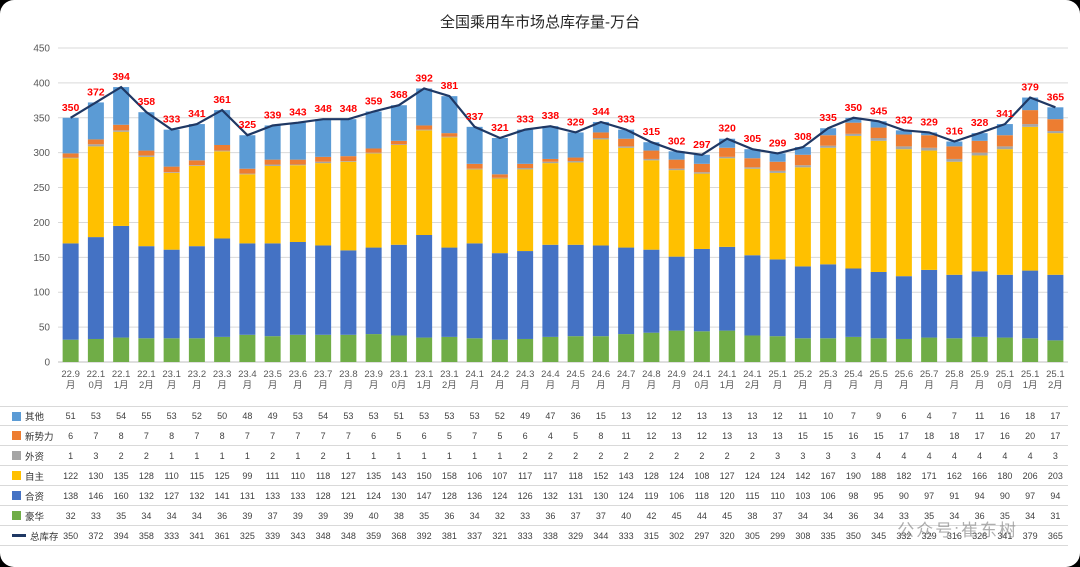 This screenshot has width=1080, height=567. What do you see at coordinates (171, 169) in the screenshot?
I see `bar-segment-新势力` at bounding box center [171, 169].